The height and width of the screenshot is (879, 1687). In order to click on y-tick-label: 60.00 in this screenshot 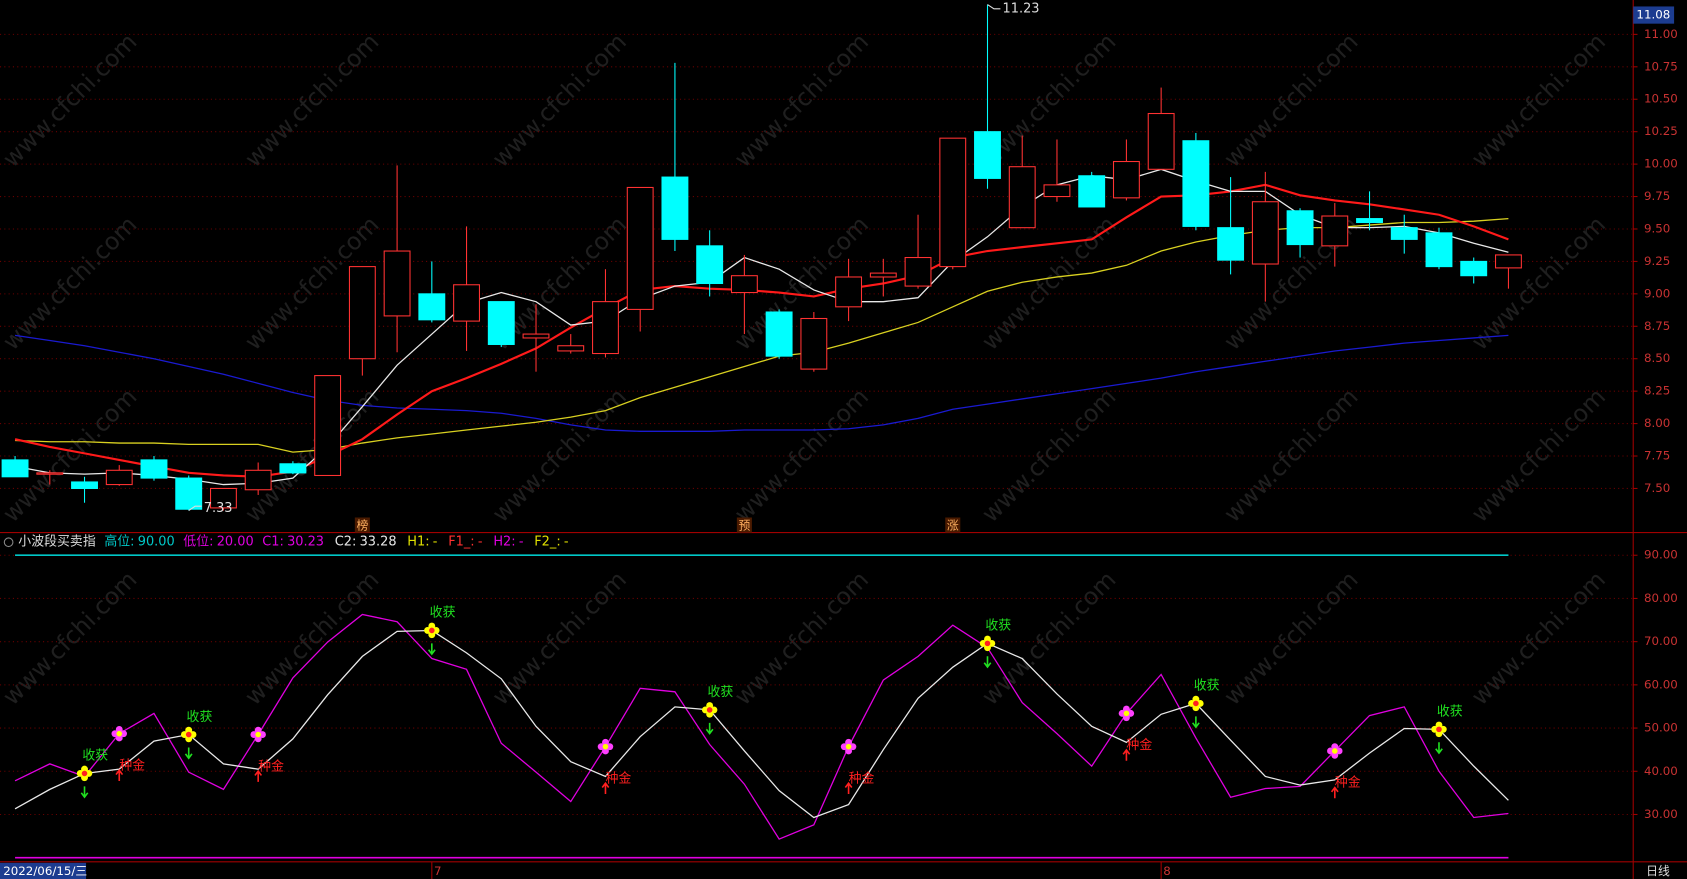, I will do `click(1661, 684)`.